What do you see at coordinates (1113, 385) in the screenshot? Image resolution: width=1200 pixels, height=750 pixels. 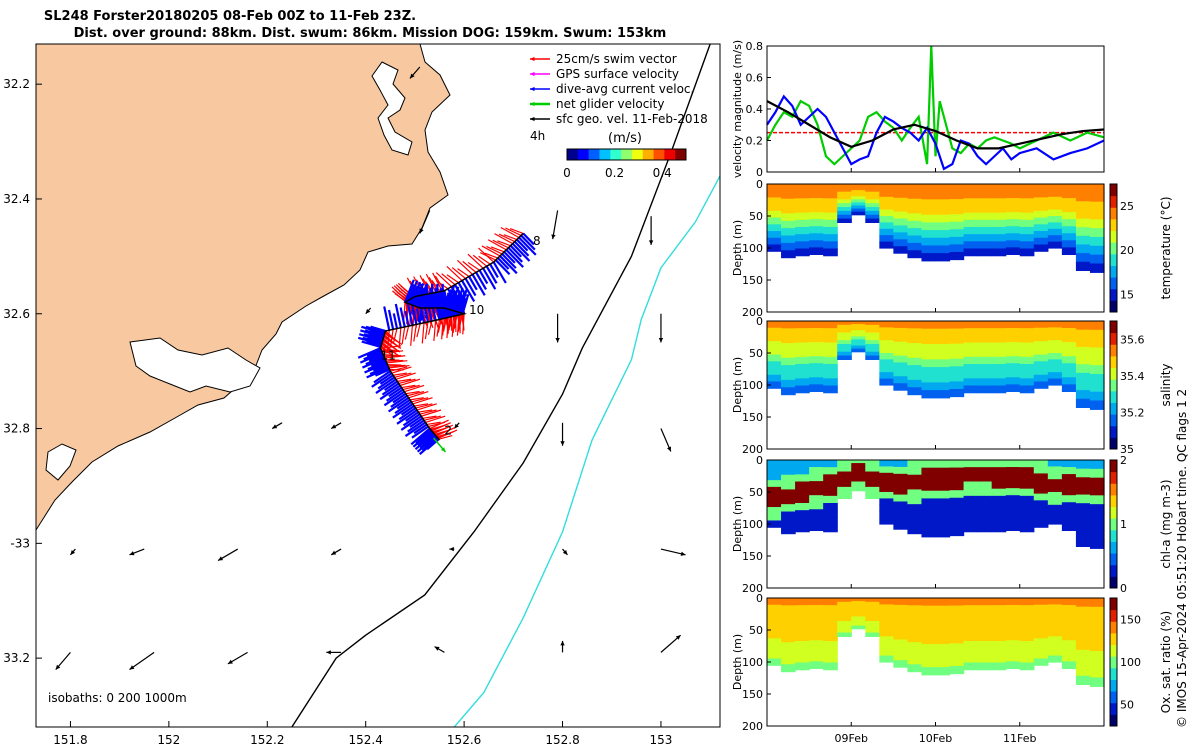 I see `section-colorbar-frame` at bounding box center [1113, 385].